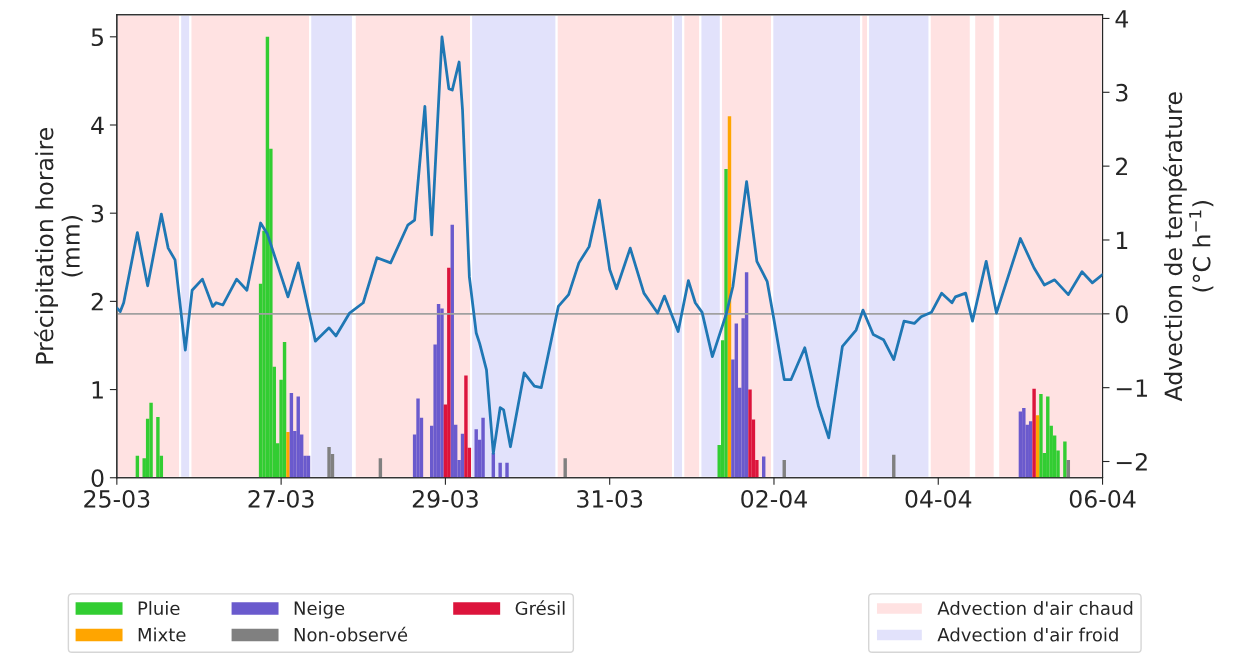  I want to click on y2-axis-title: Advection de température (°C h$^{−1}$), so click(1188, 247).